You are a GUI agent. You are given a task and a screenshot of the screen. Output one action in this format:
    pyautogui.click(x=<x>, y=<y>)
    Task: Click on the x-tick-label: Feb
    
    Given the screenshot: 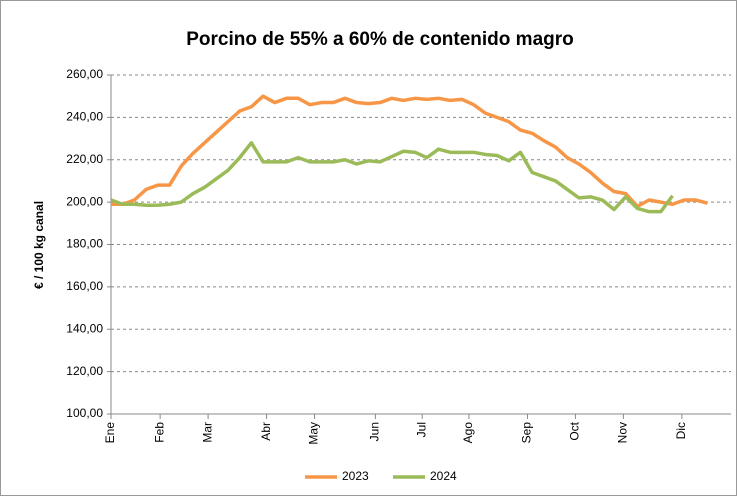 What is the action you would take?
    pyautogui.click(x=159, y=432)
    